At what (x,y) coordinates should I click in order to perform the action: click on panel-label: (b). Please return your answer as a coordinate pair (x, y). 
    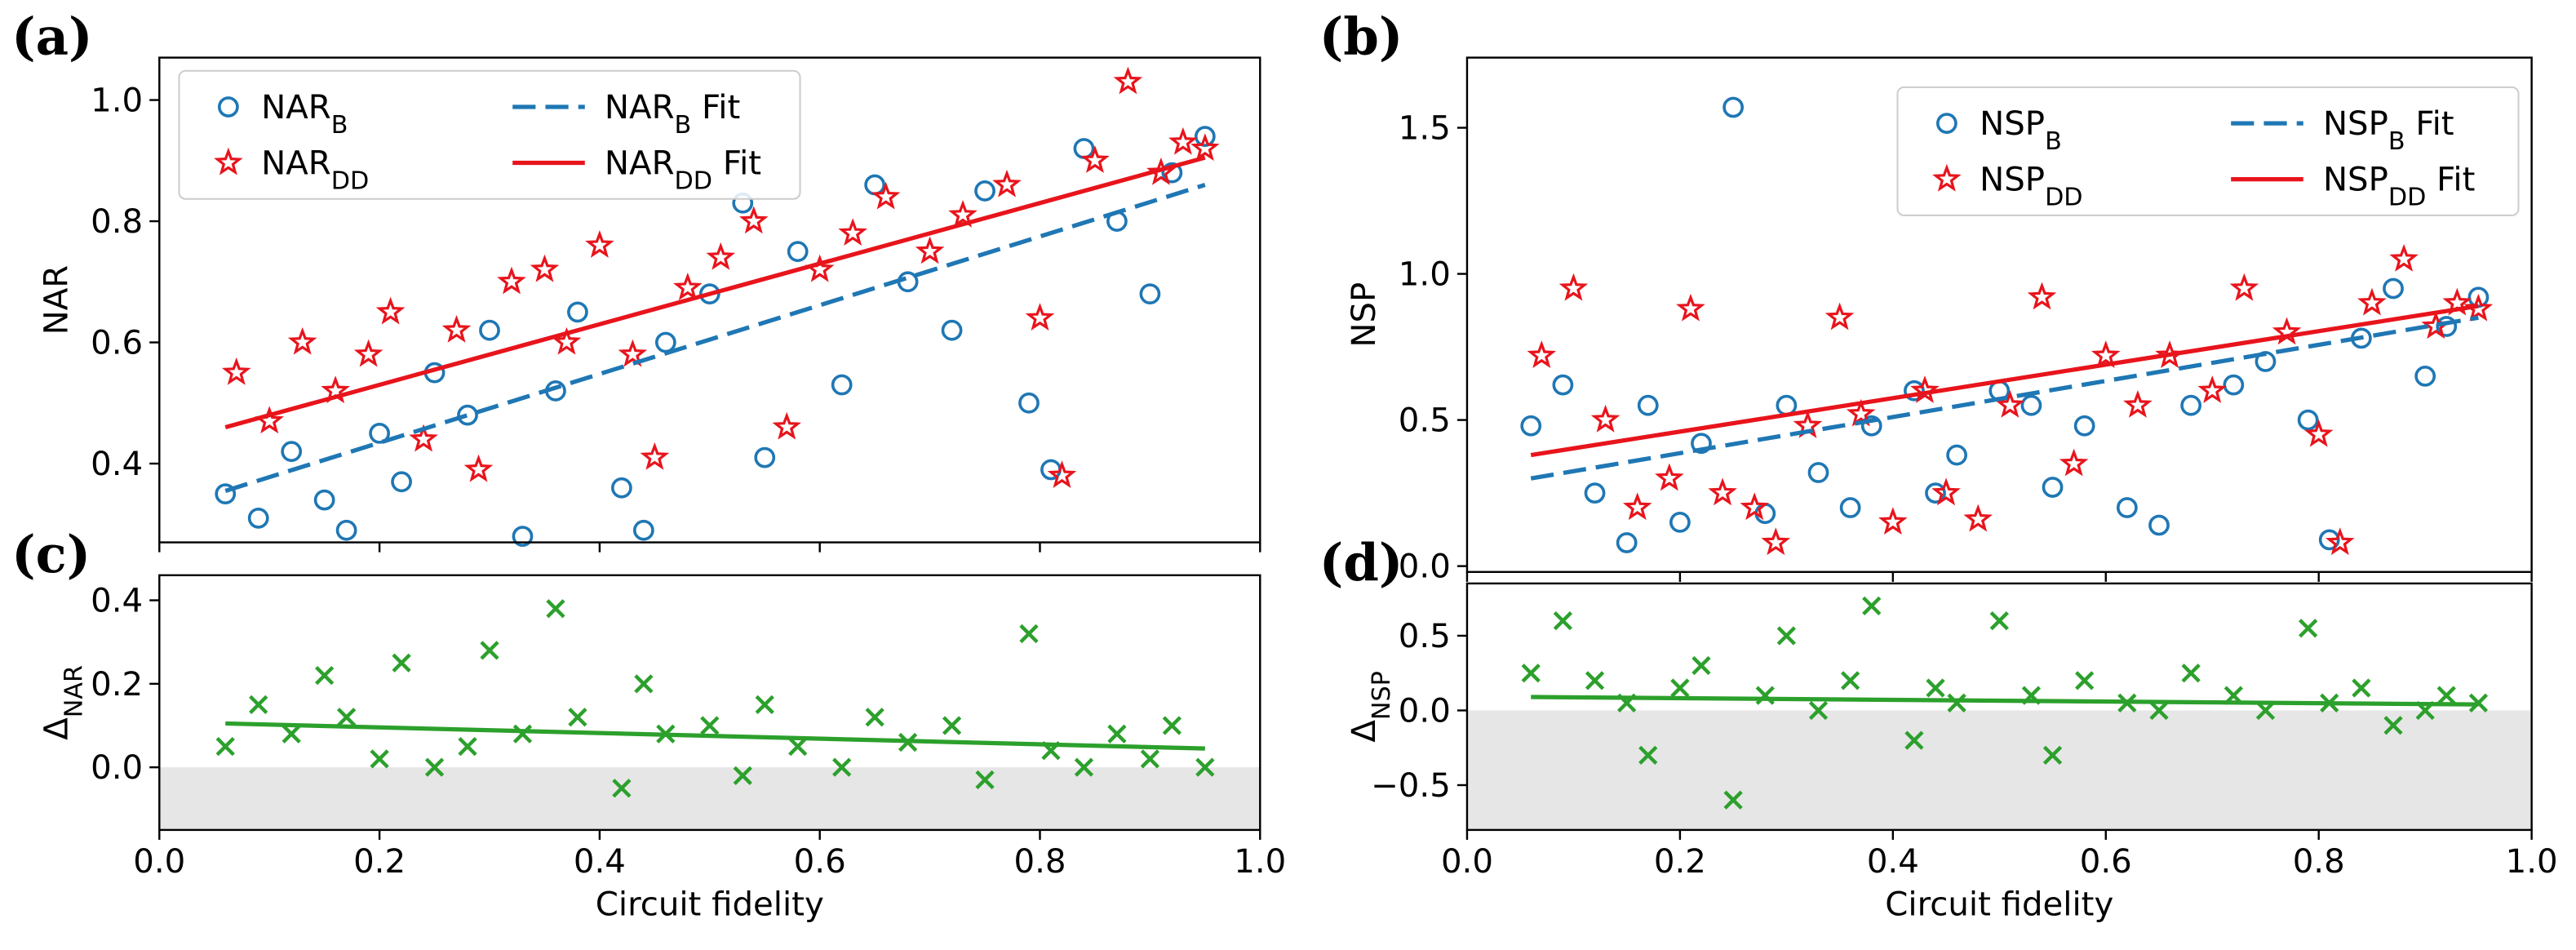
    Looking at the image, I should click on (1361, 37).